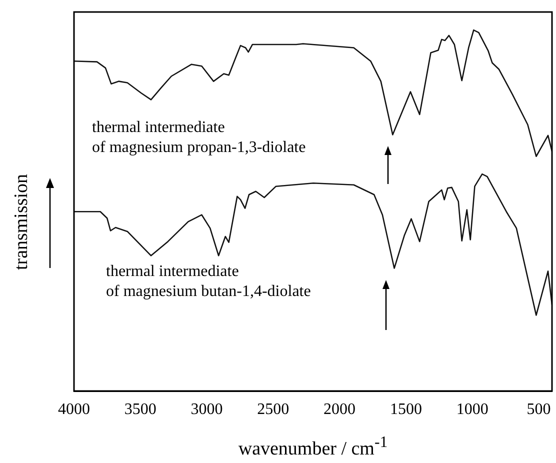 The height and width of the screenshot is (463, 556). Describe the element at coordinates (74, 409) in the screenshot. I see `x-tick-label: 4000` at that location.